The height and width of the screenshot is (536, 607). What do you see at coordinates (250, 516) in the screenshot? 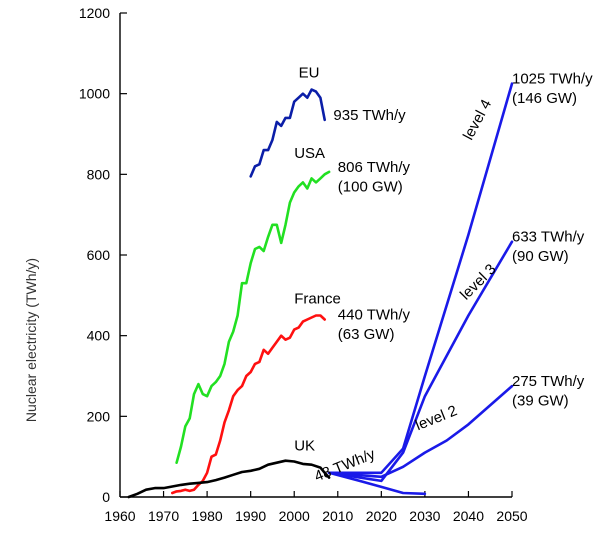
I see `x-tick-label: 1990` at bounding box center [250, 516].